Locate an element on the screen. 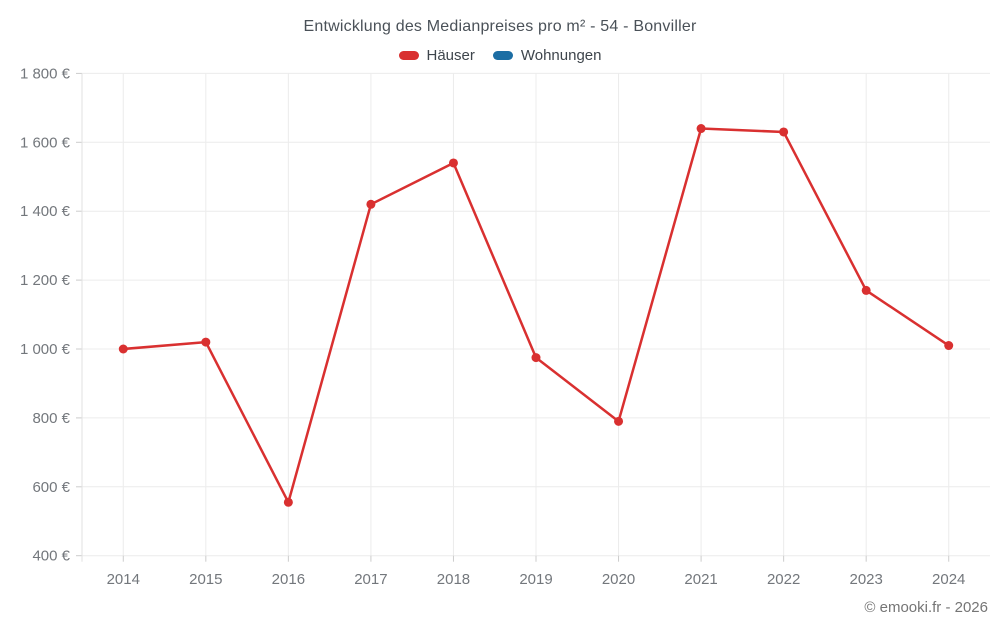 This screenshot has width=1000, height=625. svg-text: 2016 is located at coordinates (288, 579).